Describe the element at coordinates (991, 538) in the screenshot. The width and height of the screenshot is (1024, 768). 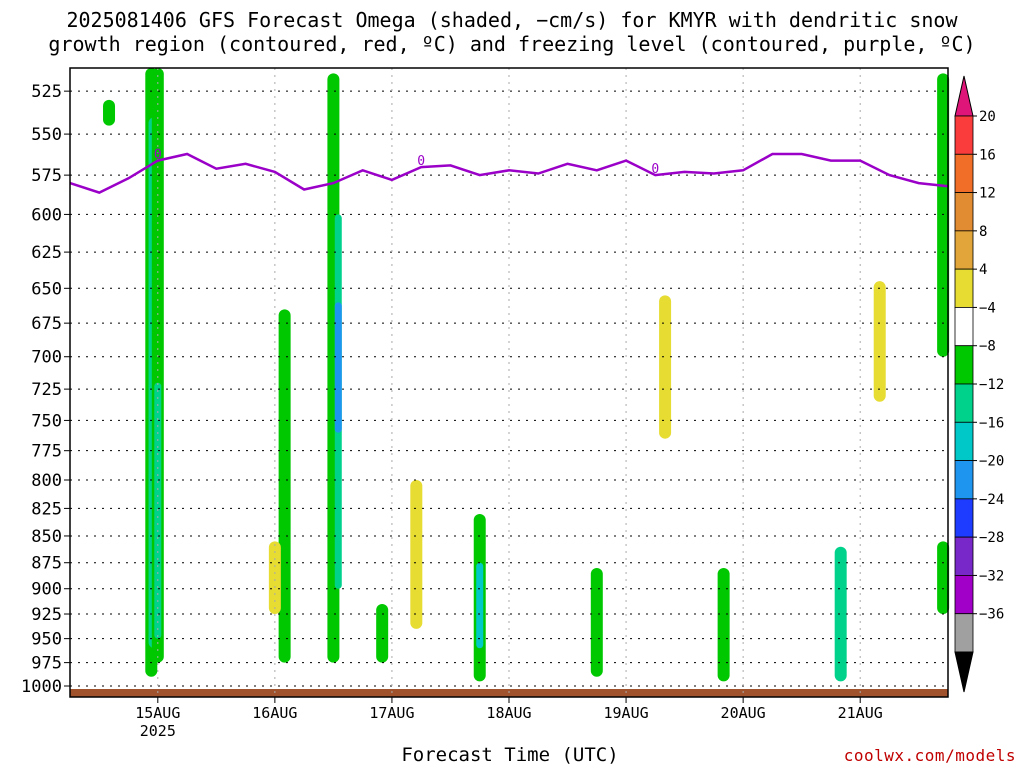
I see `colorbar-label-11: −28` at that location.